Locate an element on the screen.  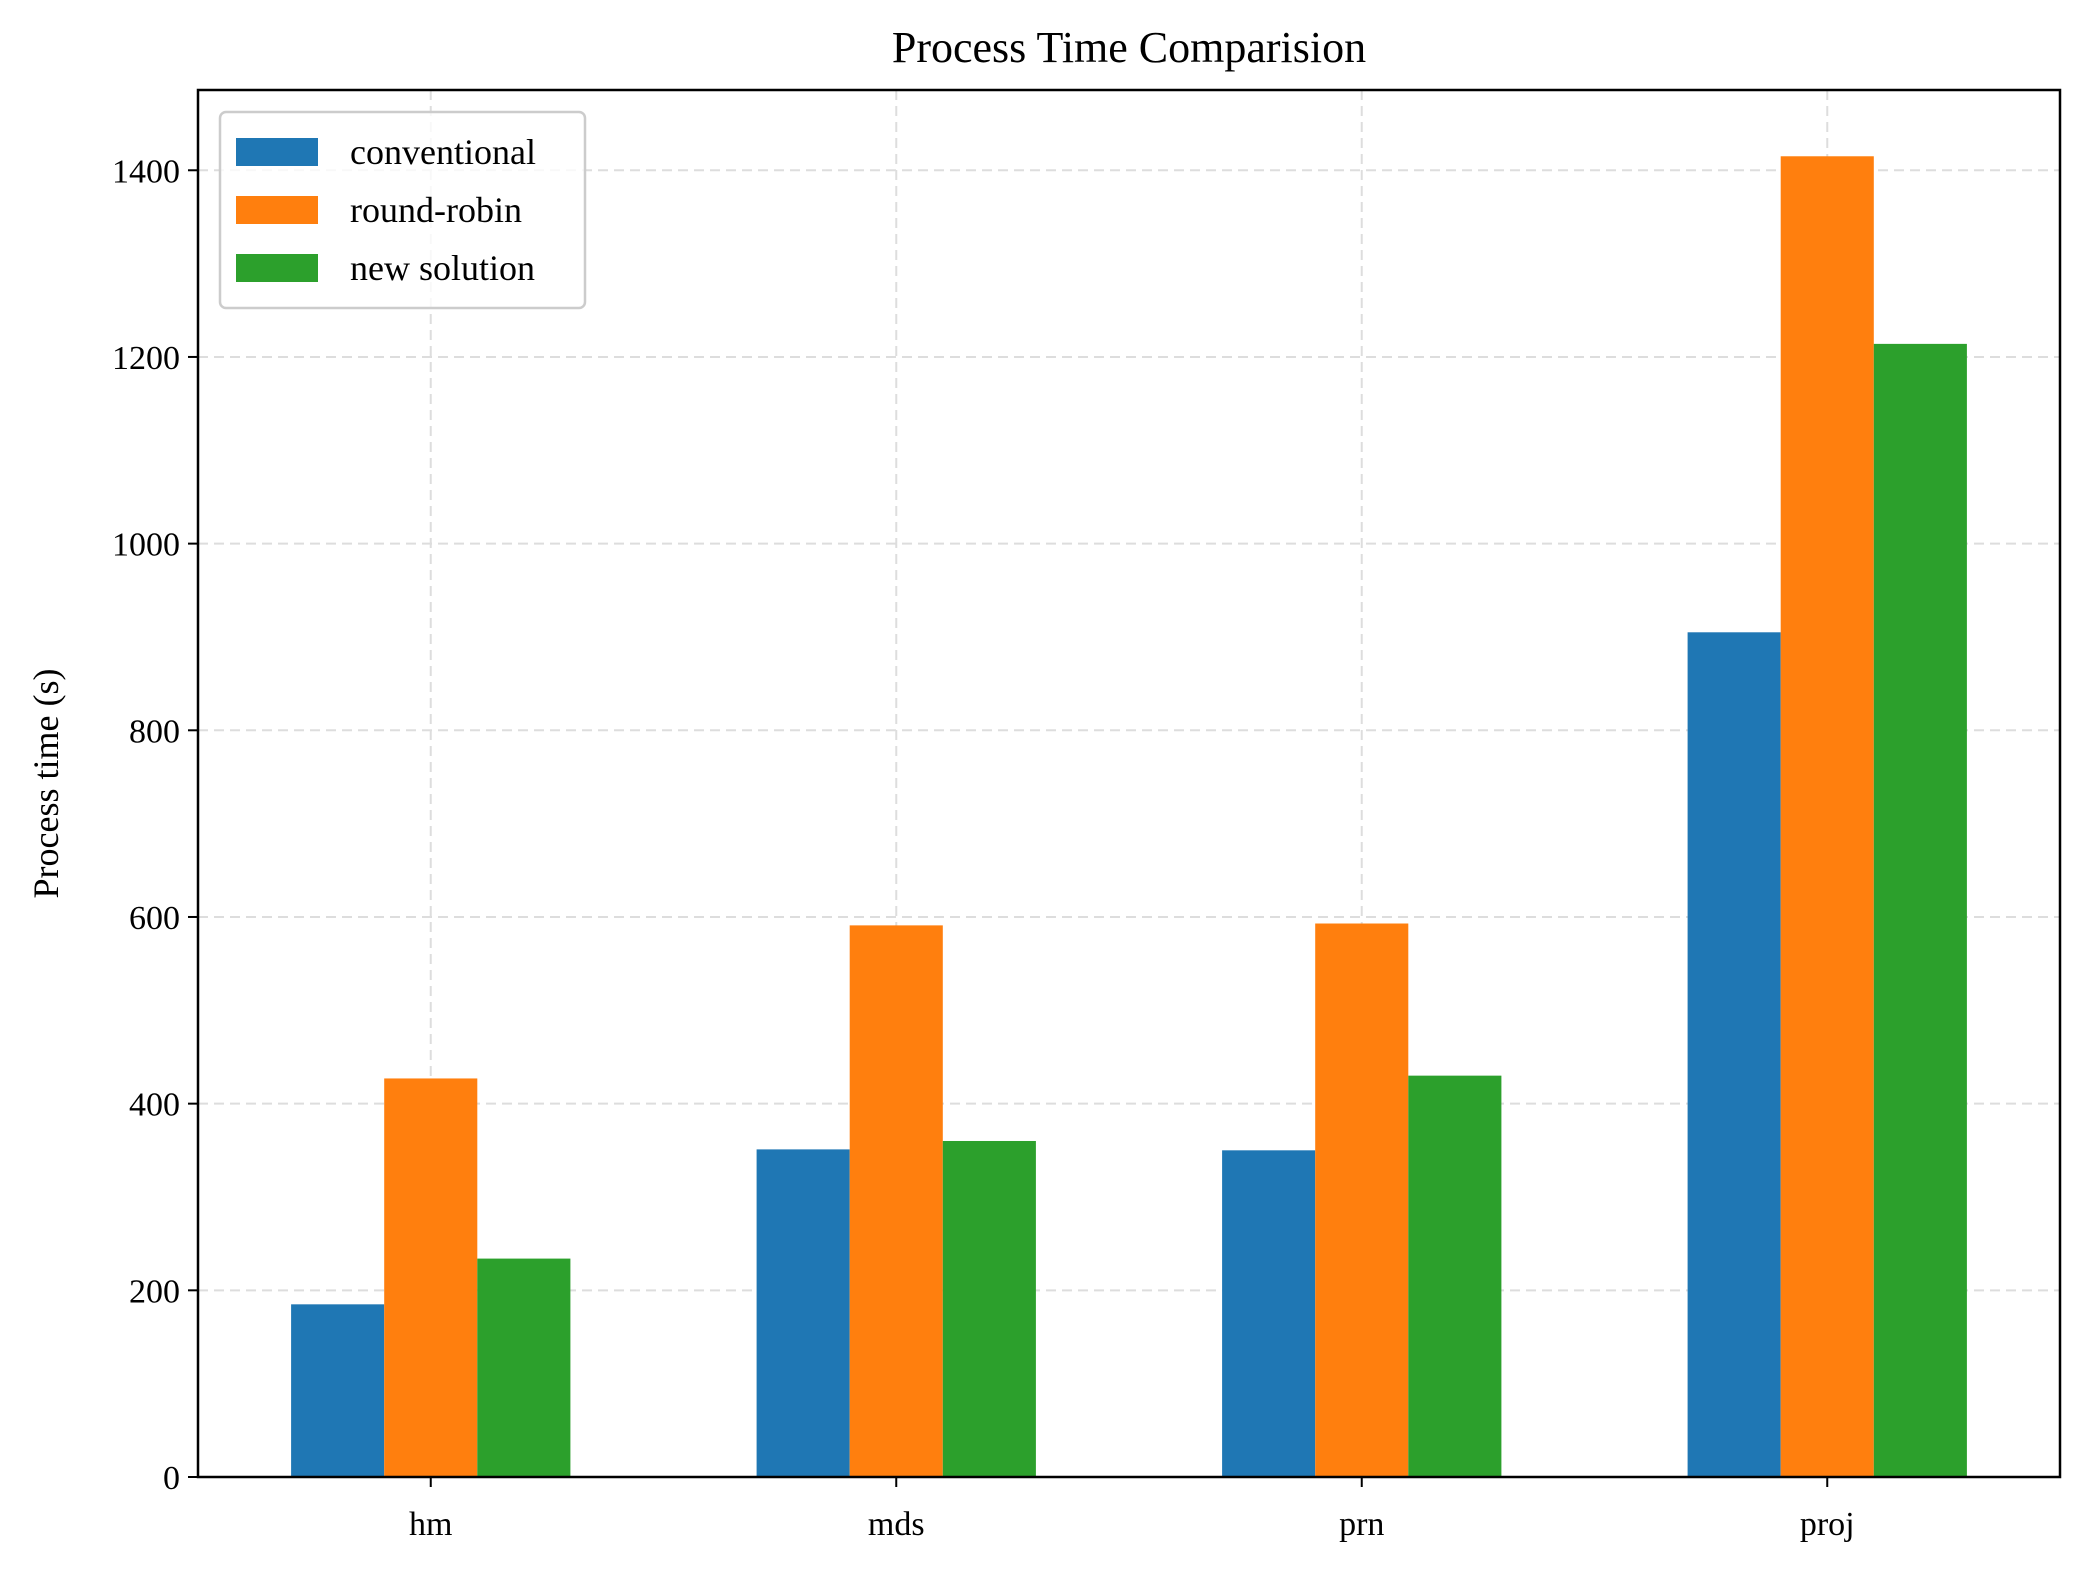
y-tick-label: 0 is located at coordinates (171, 1478).